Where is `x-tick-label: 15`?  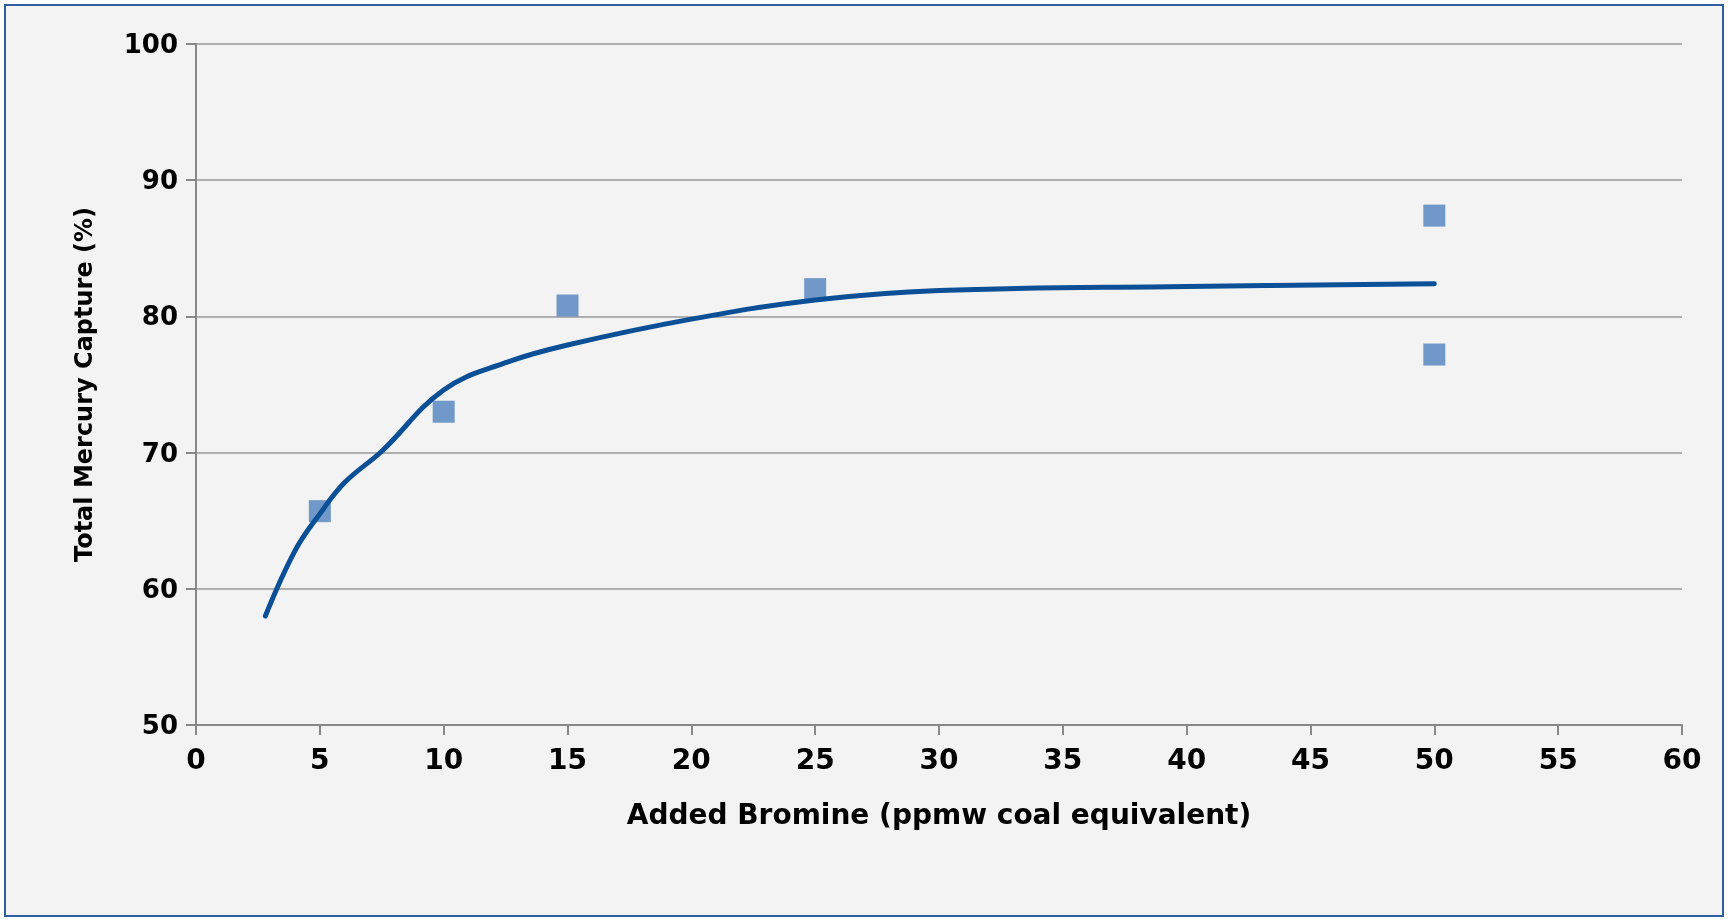
x-tick-label: 15 is located at coordinates (567, 759).